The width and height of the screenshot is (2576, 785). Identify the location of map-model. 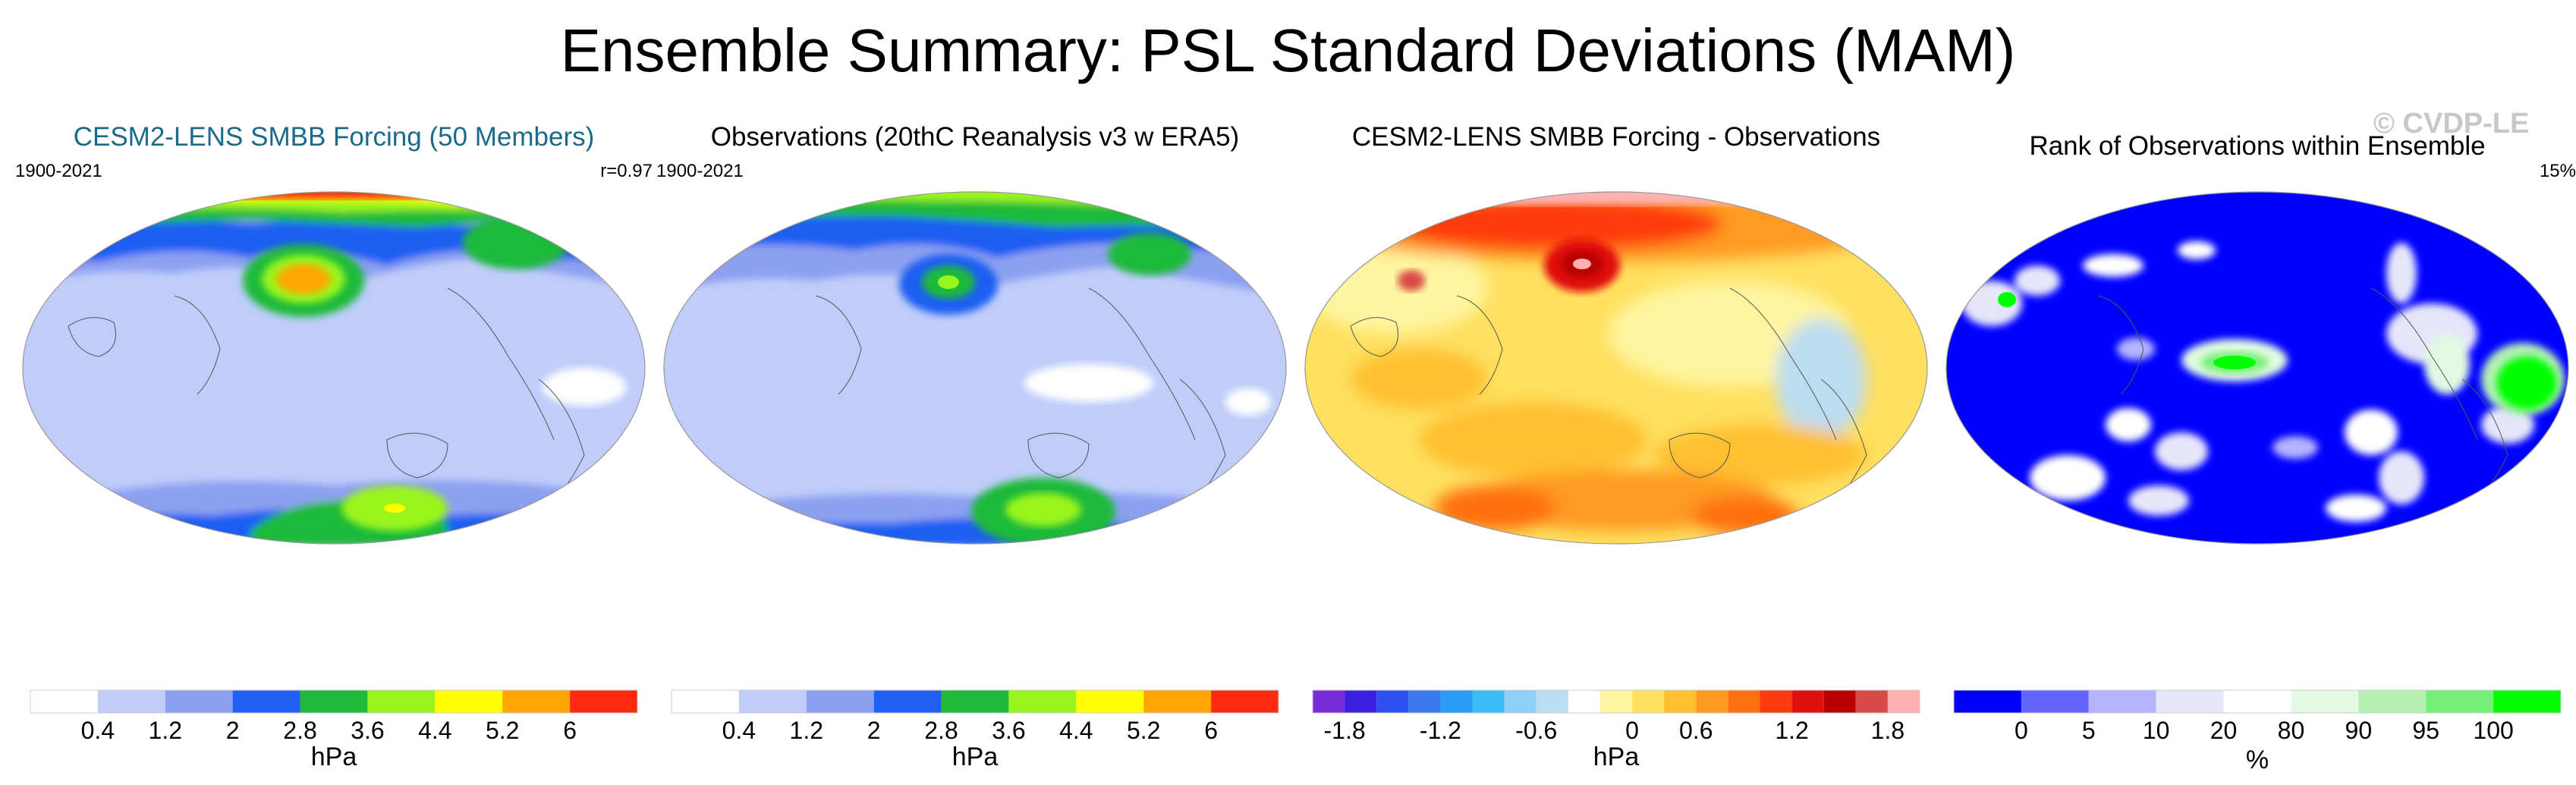
(334, 368).